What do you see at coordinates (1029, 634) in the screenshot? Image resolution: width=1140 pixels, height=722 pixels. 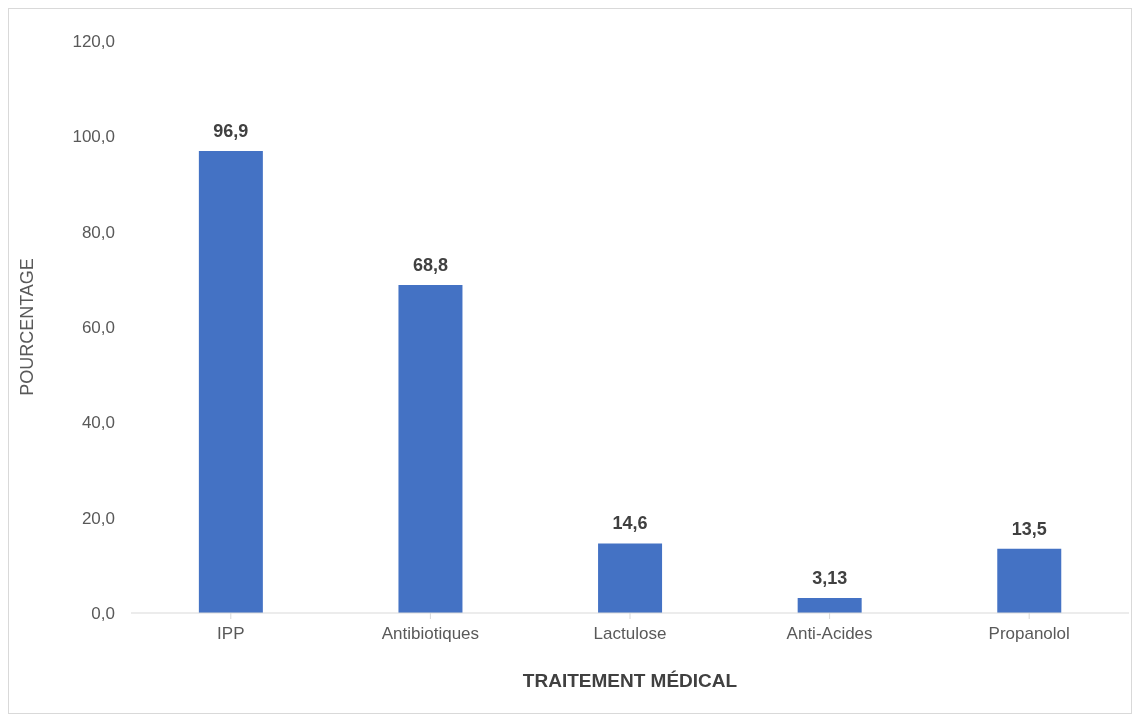 I see `x-tick-label: Propanolol` at bounding box center [1029, 634].